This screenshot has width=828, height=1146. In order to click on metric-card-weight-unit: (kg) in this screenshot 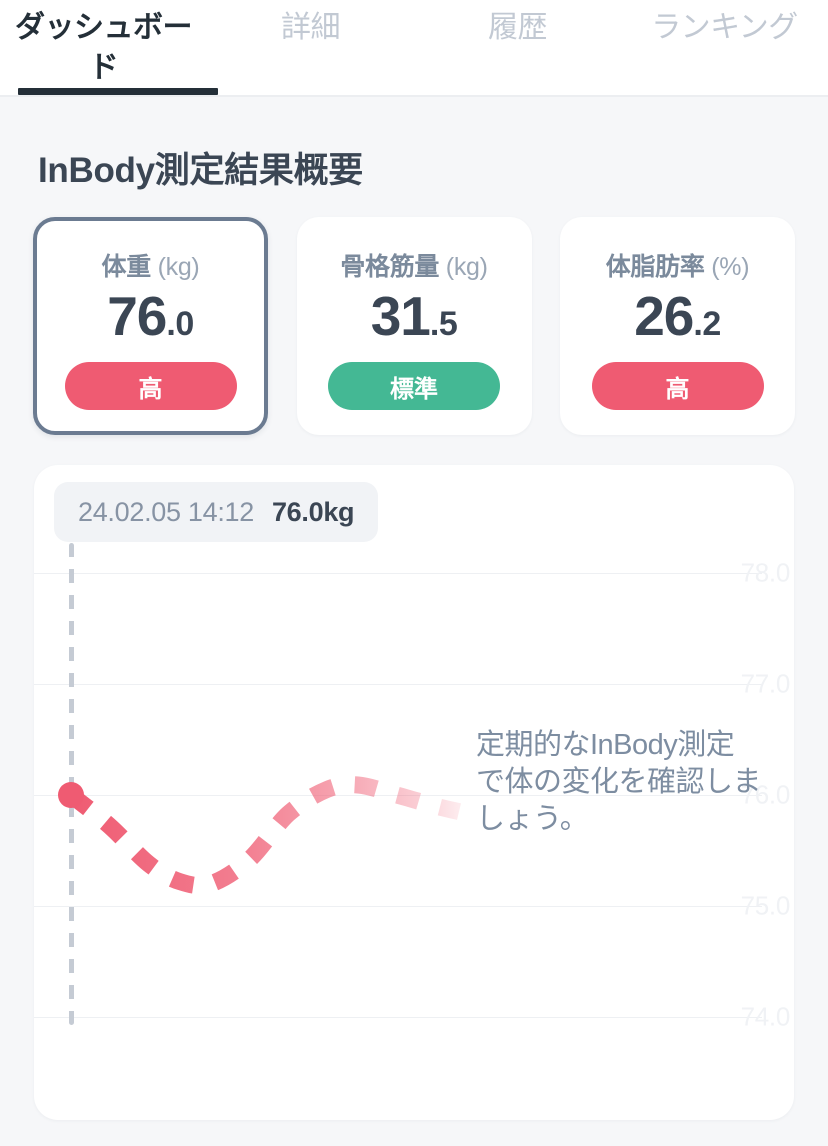, I will do `click(178, 267)`.